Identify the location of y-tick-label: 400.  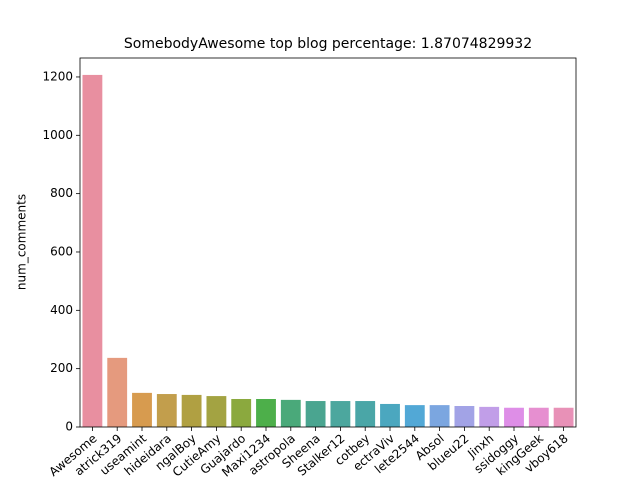
(61, 310).